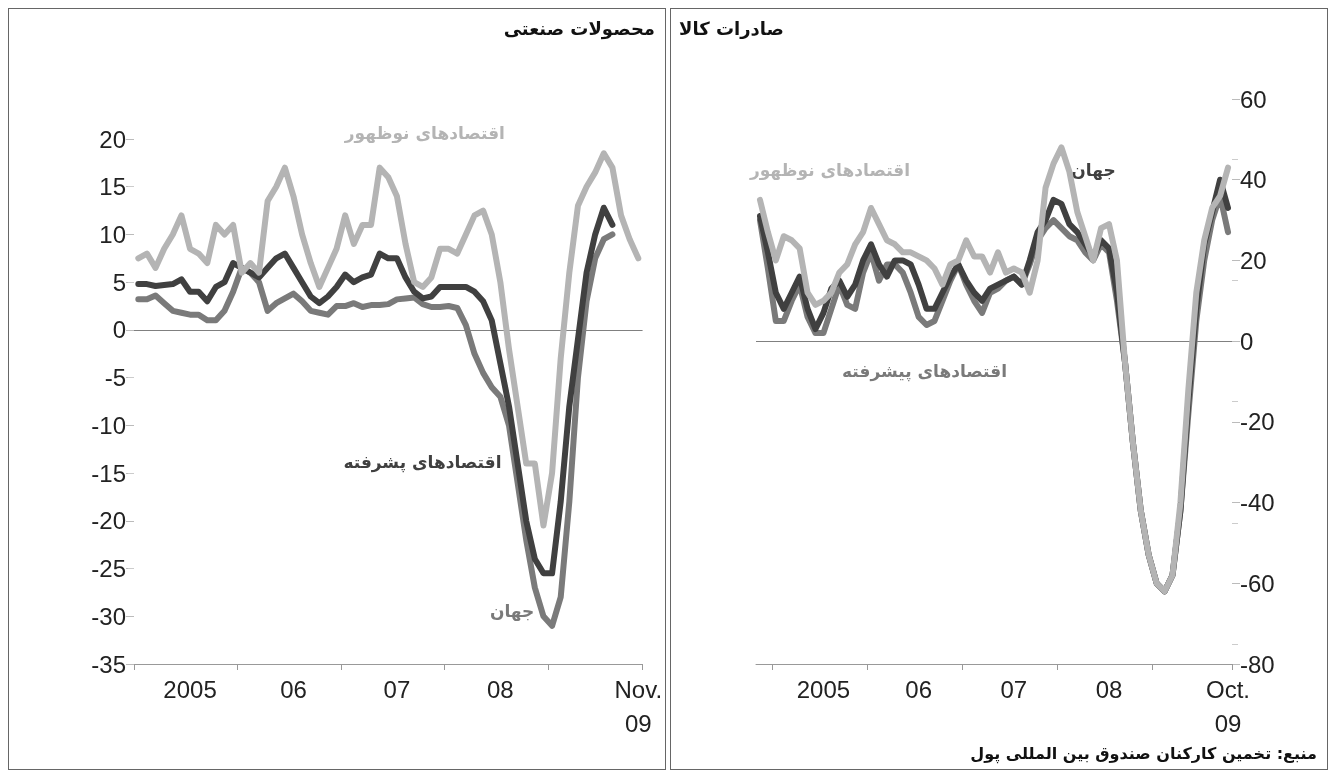 The width and height of the screenshot is (1336, 782). I want to click on x-tick-label: Oct. 09, so click(1228, 706).